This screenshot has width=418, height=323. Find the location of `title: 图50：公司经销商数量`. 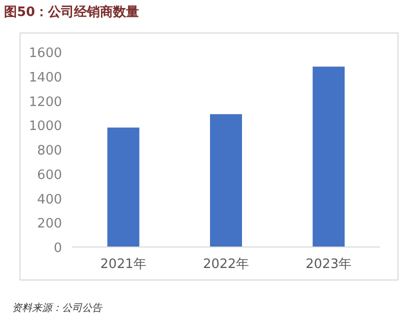

title: 图50：公司经销商数量 is located at coordinates (72, 12).